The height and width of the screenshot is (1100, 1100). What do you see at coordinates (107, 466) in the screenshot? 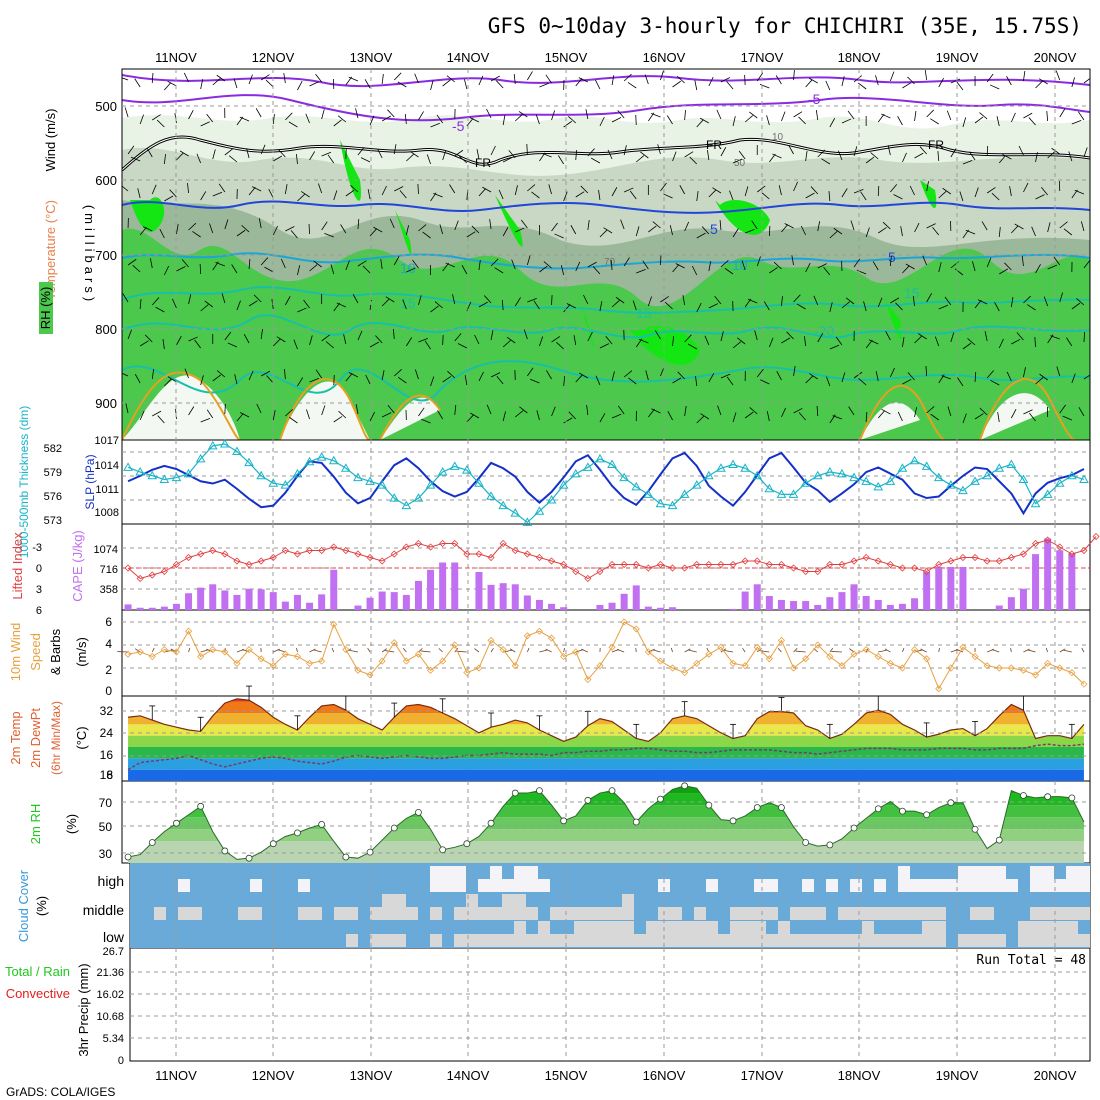
I see `slp-tick: 1014` at bounding box center [107, 466].